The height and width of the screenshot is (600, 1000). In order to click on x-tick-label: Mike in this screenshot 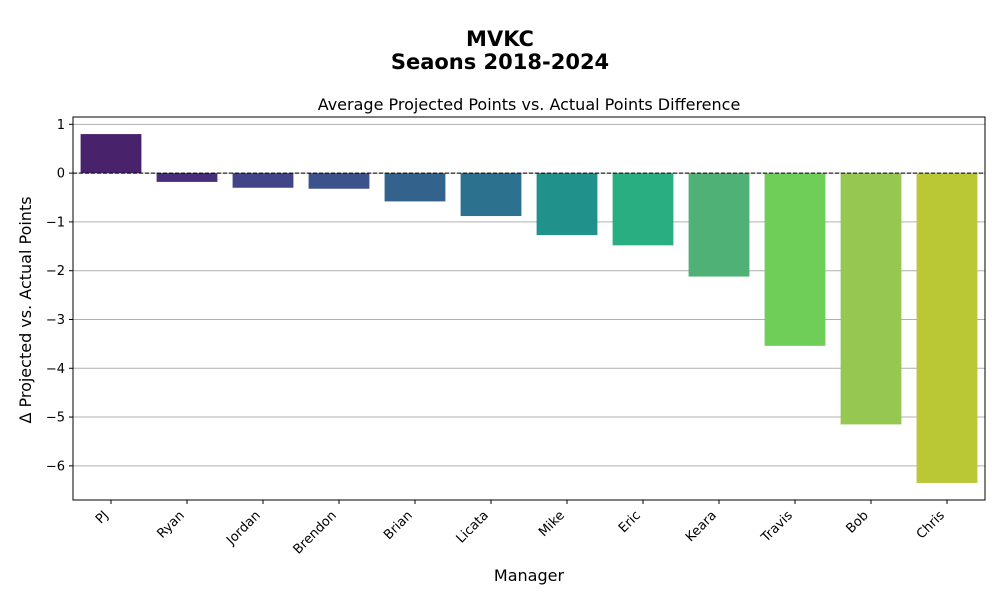, I will do `click(552, 524)`.